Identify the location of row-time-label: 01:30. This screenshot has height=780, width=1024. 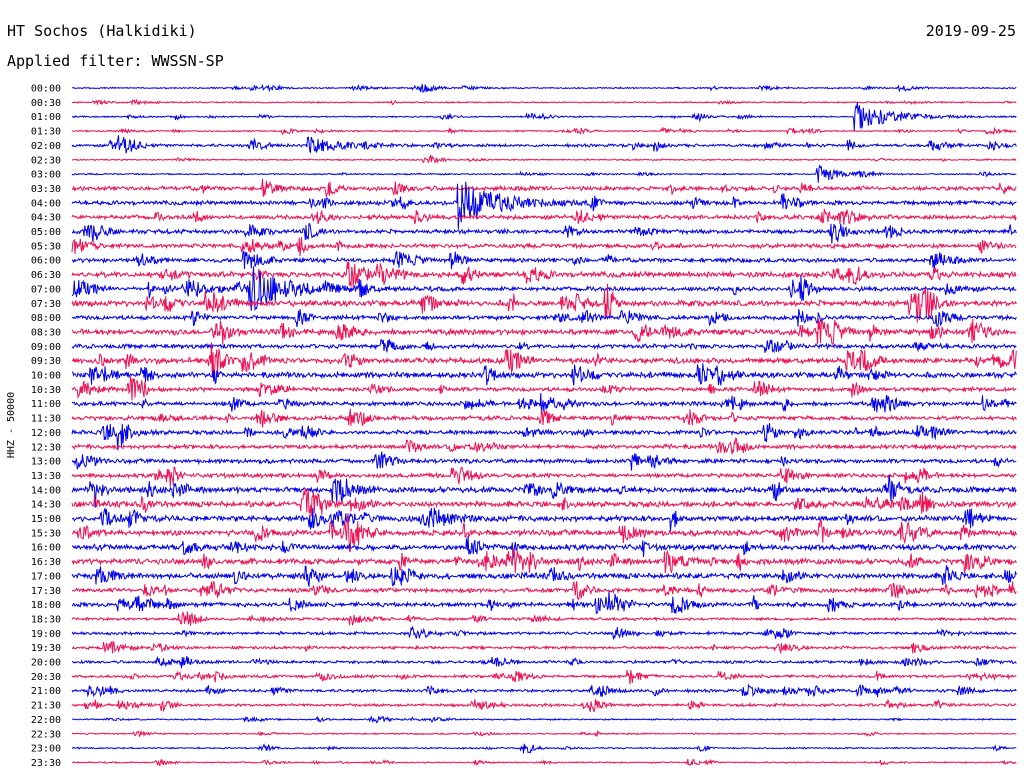
(46, 132).